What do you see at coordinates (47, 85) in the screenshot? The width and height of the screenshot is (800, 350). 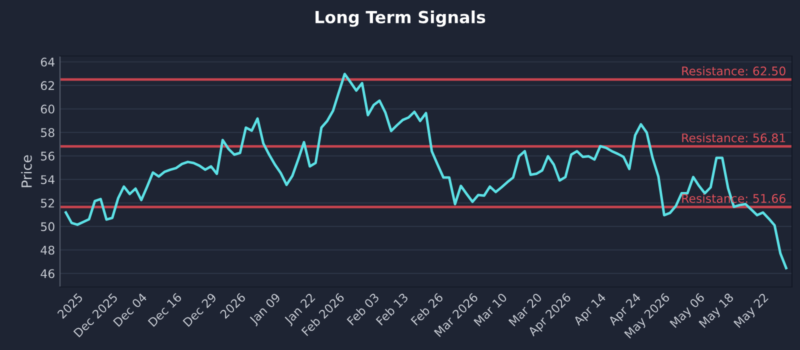 I see `y-tick-label: 62` at bounding box center [47, 85].